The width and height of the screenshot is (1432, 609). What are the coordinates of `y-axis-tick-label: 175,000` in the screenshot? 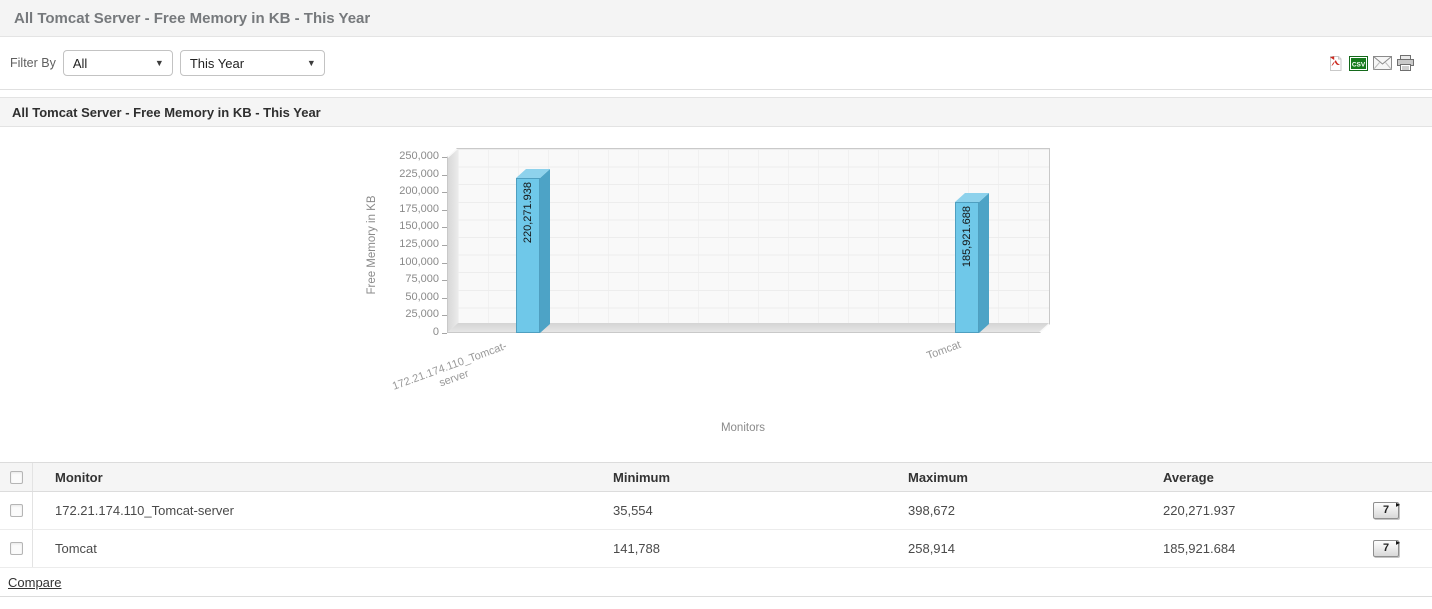 It's located at (419, 208).